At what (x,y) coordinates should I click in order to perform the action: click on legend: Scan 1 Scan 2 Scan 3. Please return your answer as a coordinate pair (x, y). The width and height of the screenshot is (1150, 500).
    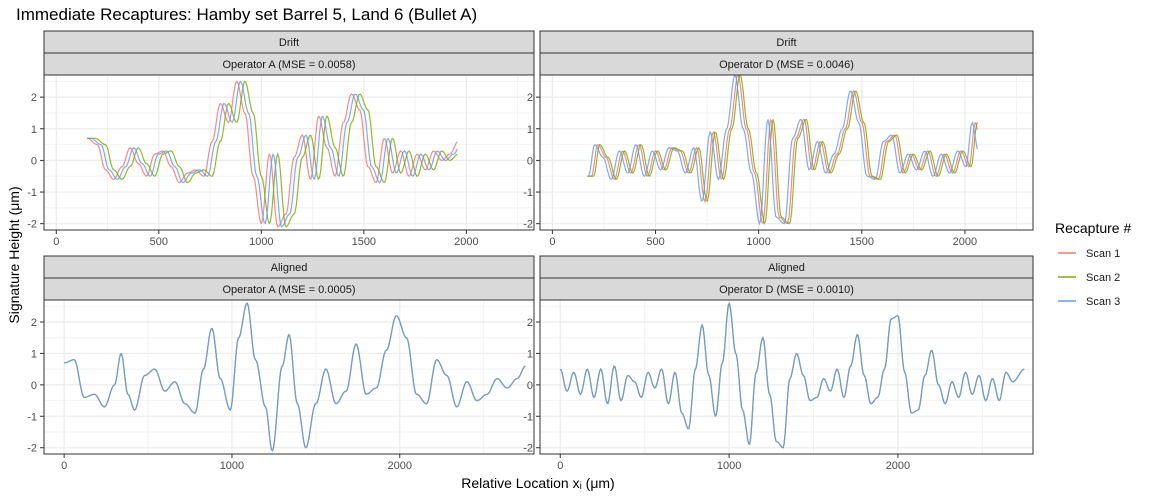
    Looking at the image, I should click on (1089, 278).